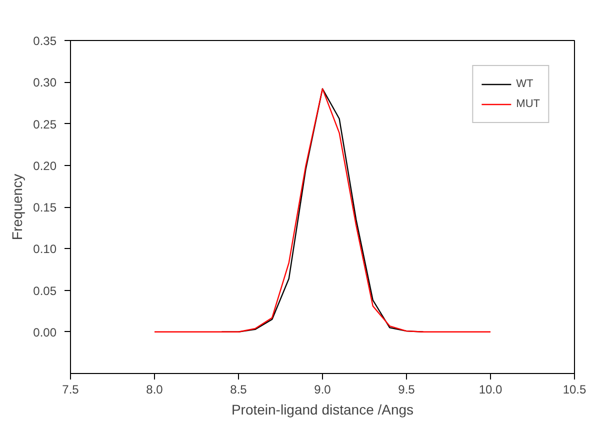 This screenshot has width=594, height=428. I want to click on y-tick-label: 0.20, so click(45, 165).